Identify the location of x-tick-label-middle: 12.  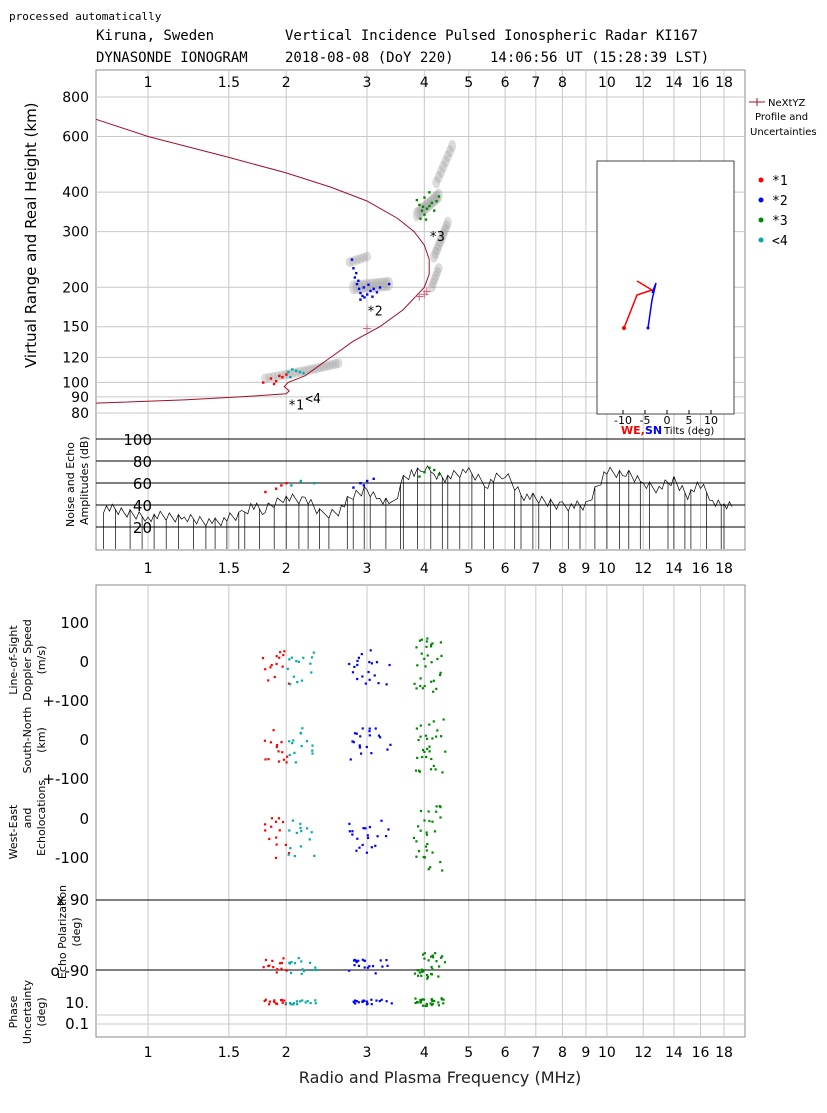
(643, 569).